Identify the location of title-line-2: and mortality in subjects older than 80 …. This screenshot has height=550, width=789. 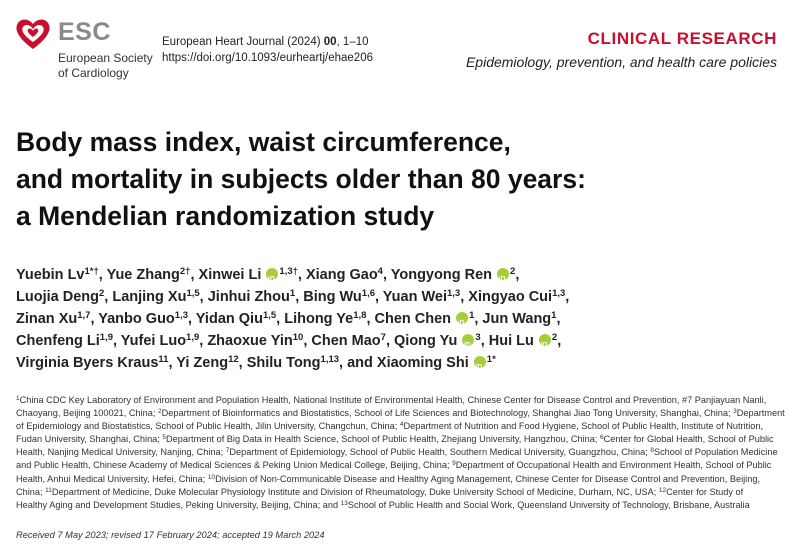
(301, 179).